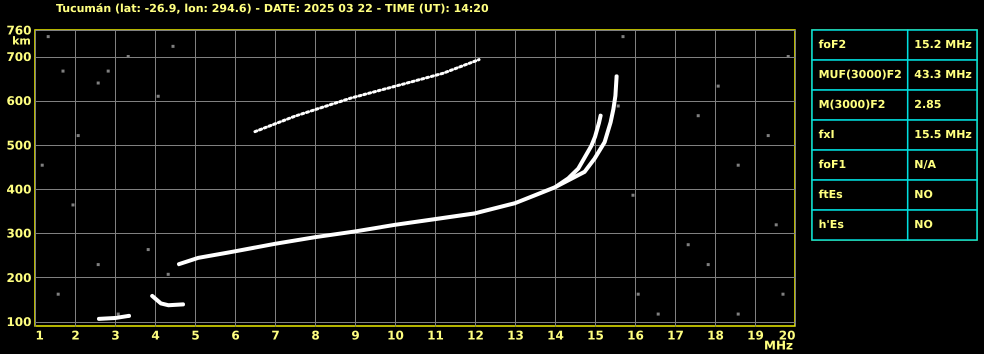 The image size is (998, 359). I want to click on x-tick-label: 14, so click(555, 335).